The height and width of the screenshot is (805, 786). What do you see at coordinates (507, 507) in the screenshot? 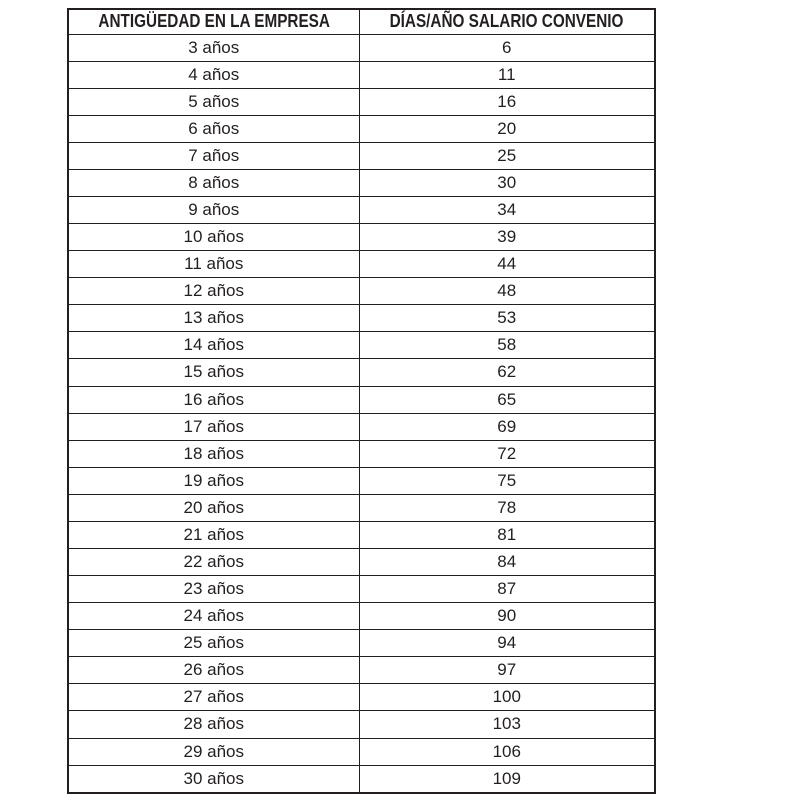
I see `days-per-year-cell: 78` at bounding box center [507, 507].